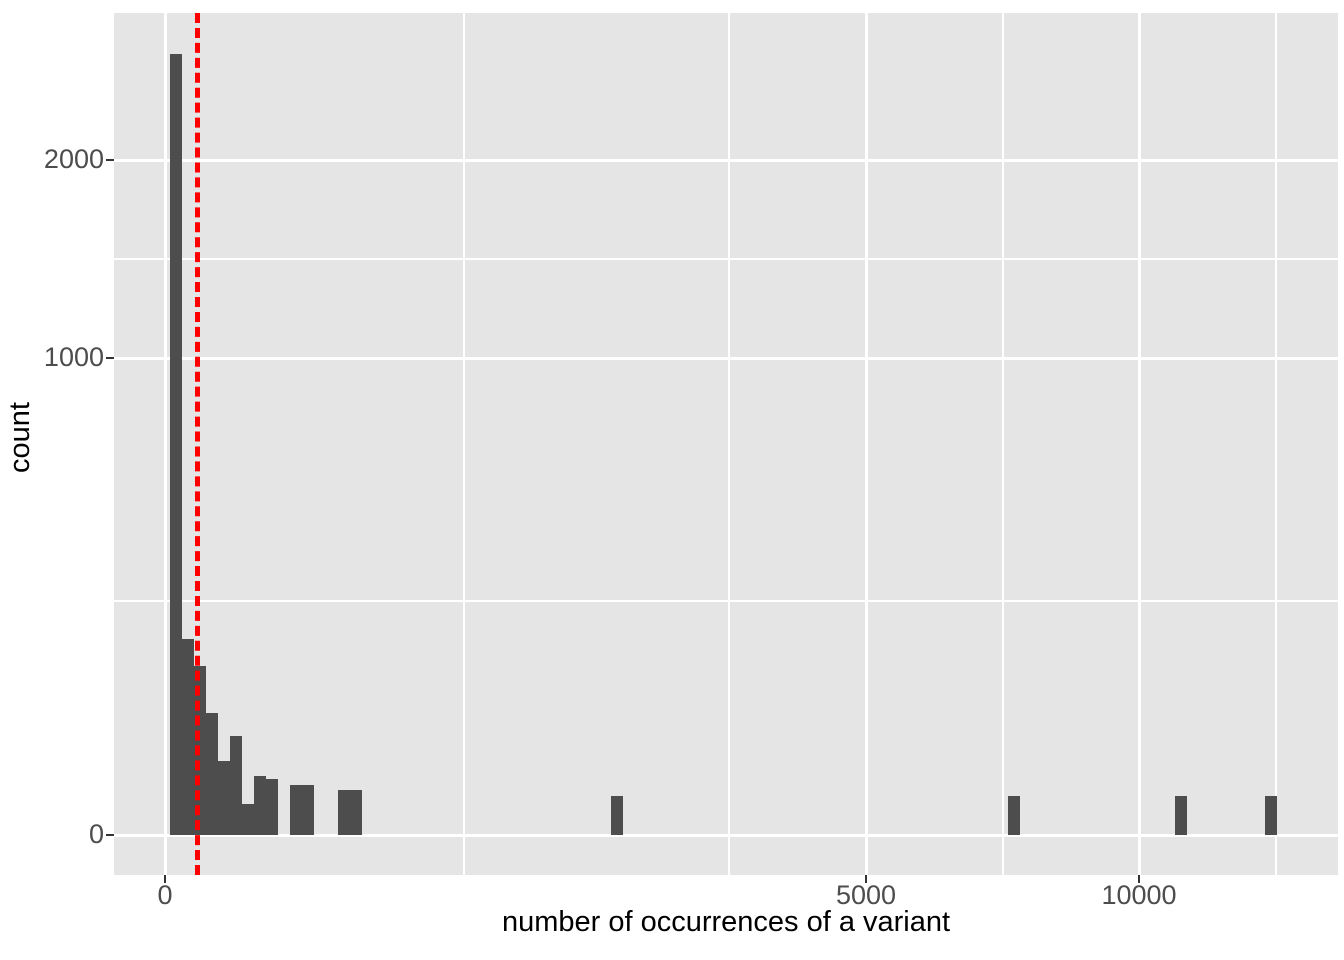 The width and height of the screenshot is (1344, 960). What do you see at coordinates (729, 444) in the screenshot?
I see `gridline-minor-x1` at bounding box center [729, 444].